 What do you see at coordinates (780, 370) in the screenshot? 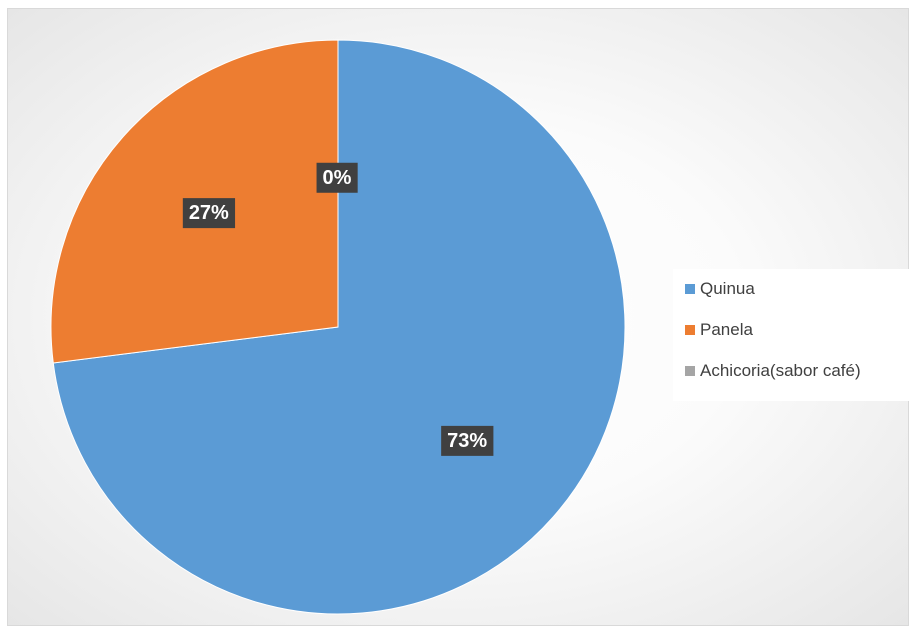
I see `legend-label-achicoria: Achicoria(sabor café)` at bounding box center [780, 370].